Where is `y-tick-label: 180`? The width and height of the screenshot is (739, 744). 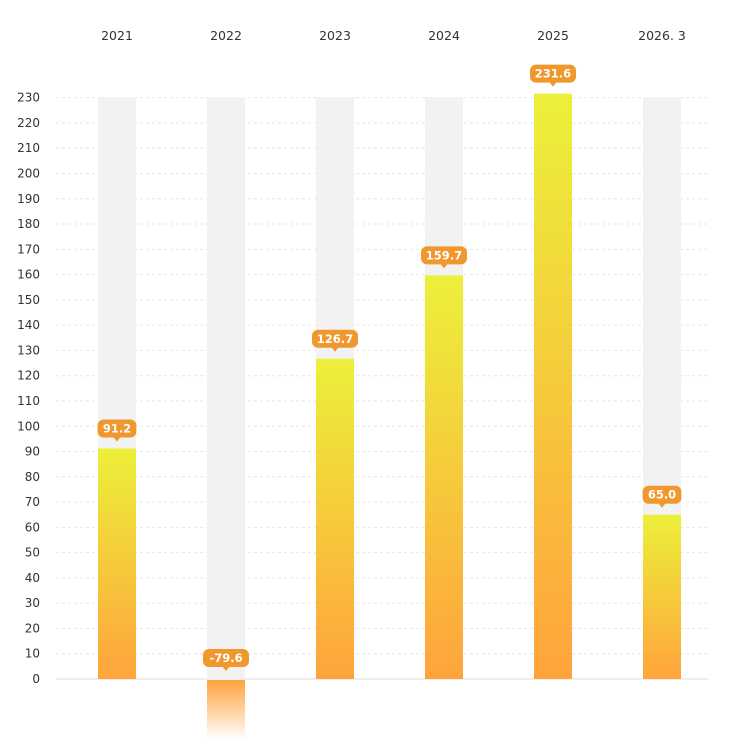
y-tick-label: 180 is located at coordinates (28, 224).